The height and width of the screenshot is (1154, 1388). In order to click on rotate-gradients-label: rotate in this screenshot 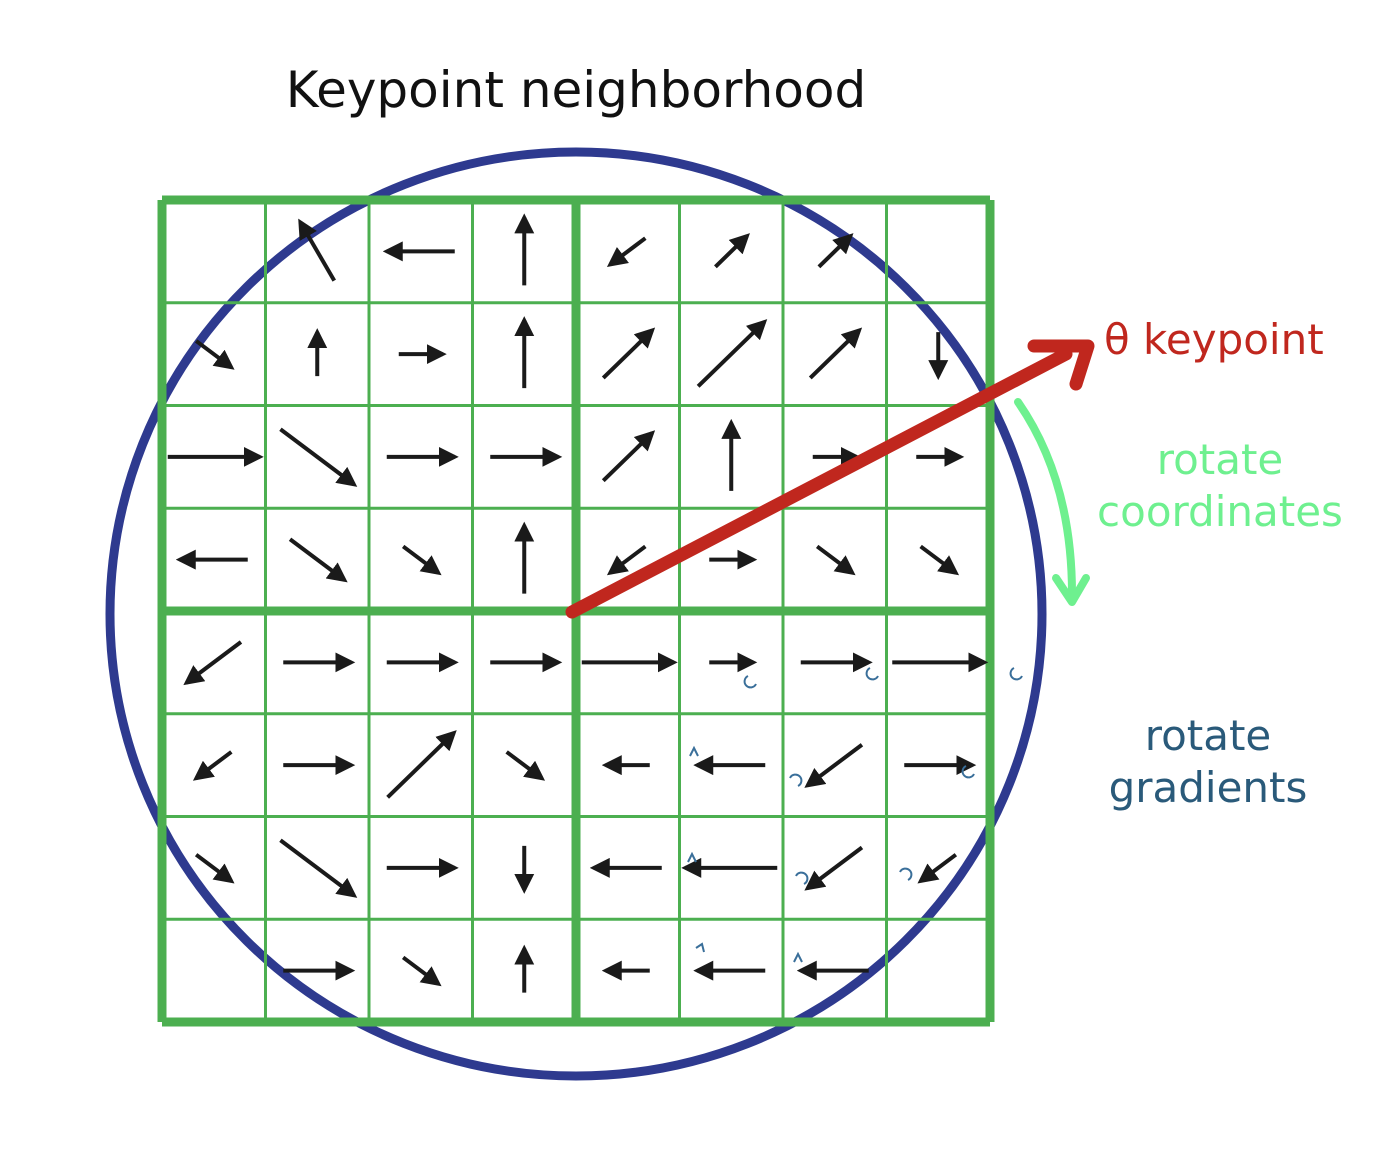, I will do `click(1208, 735)`.